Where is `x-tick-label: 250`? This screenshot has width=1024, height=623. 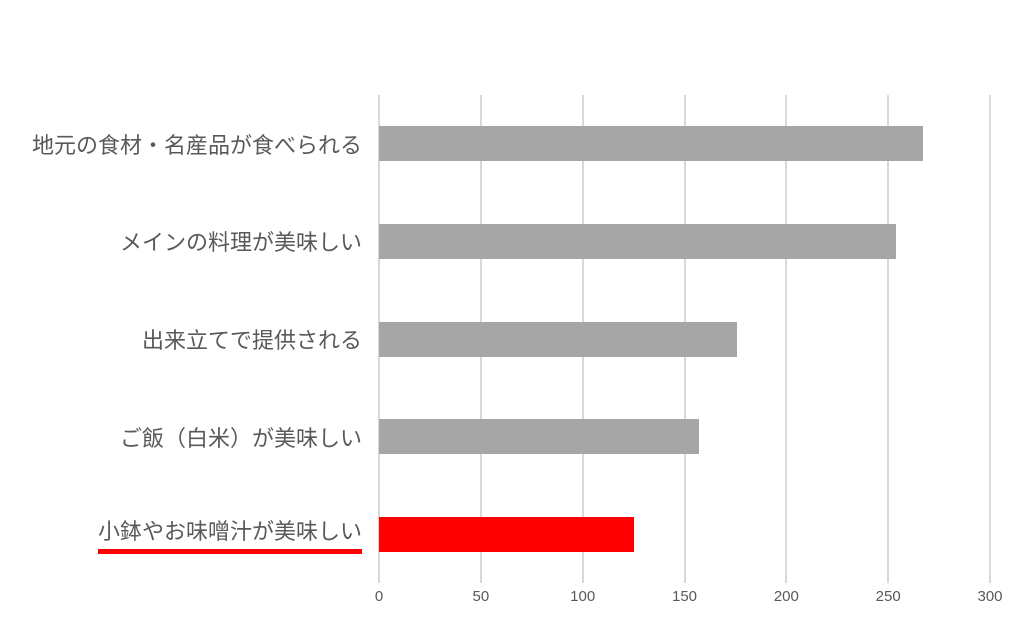
x-tick-label: 250 is located at coordinates (888, 596).